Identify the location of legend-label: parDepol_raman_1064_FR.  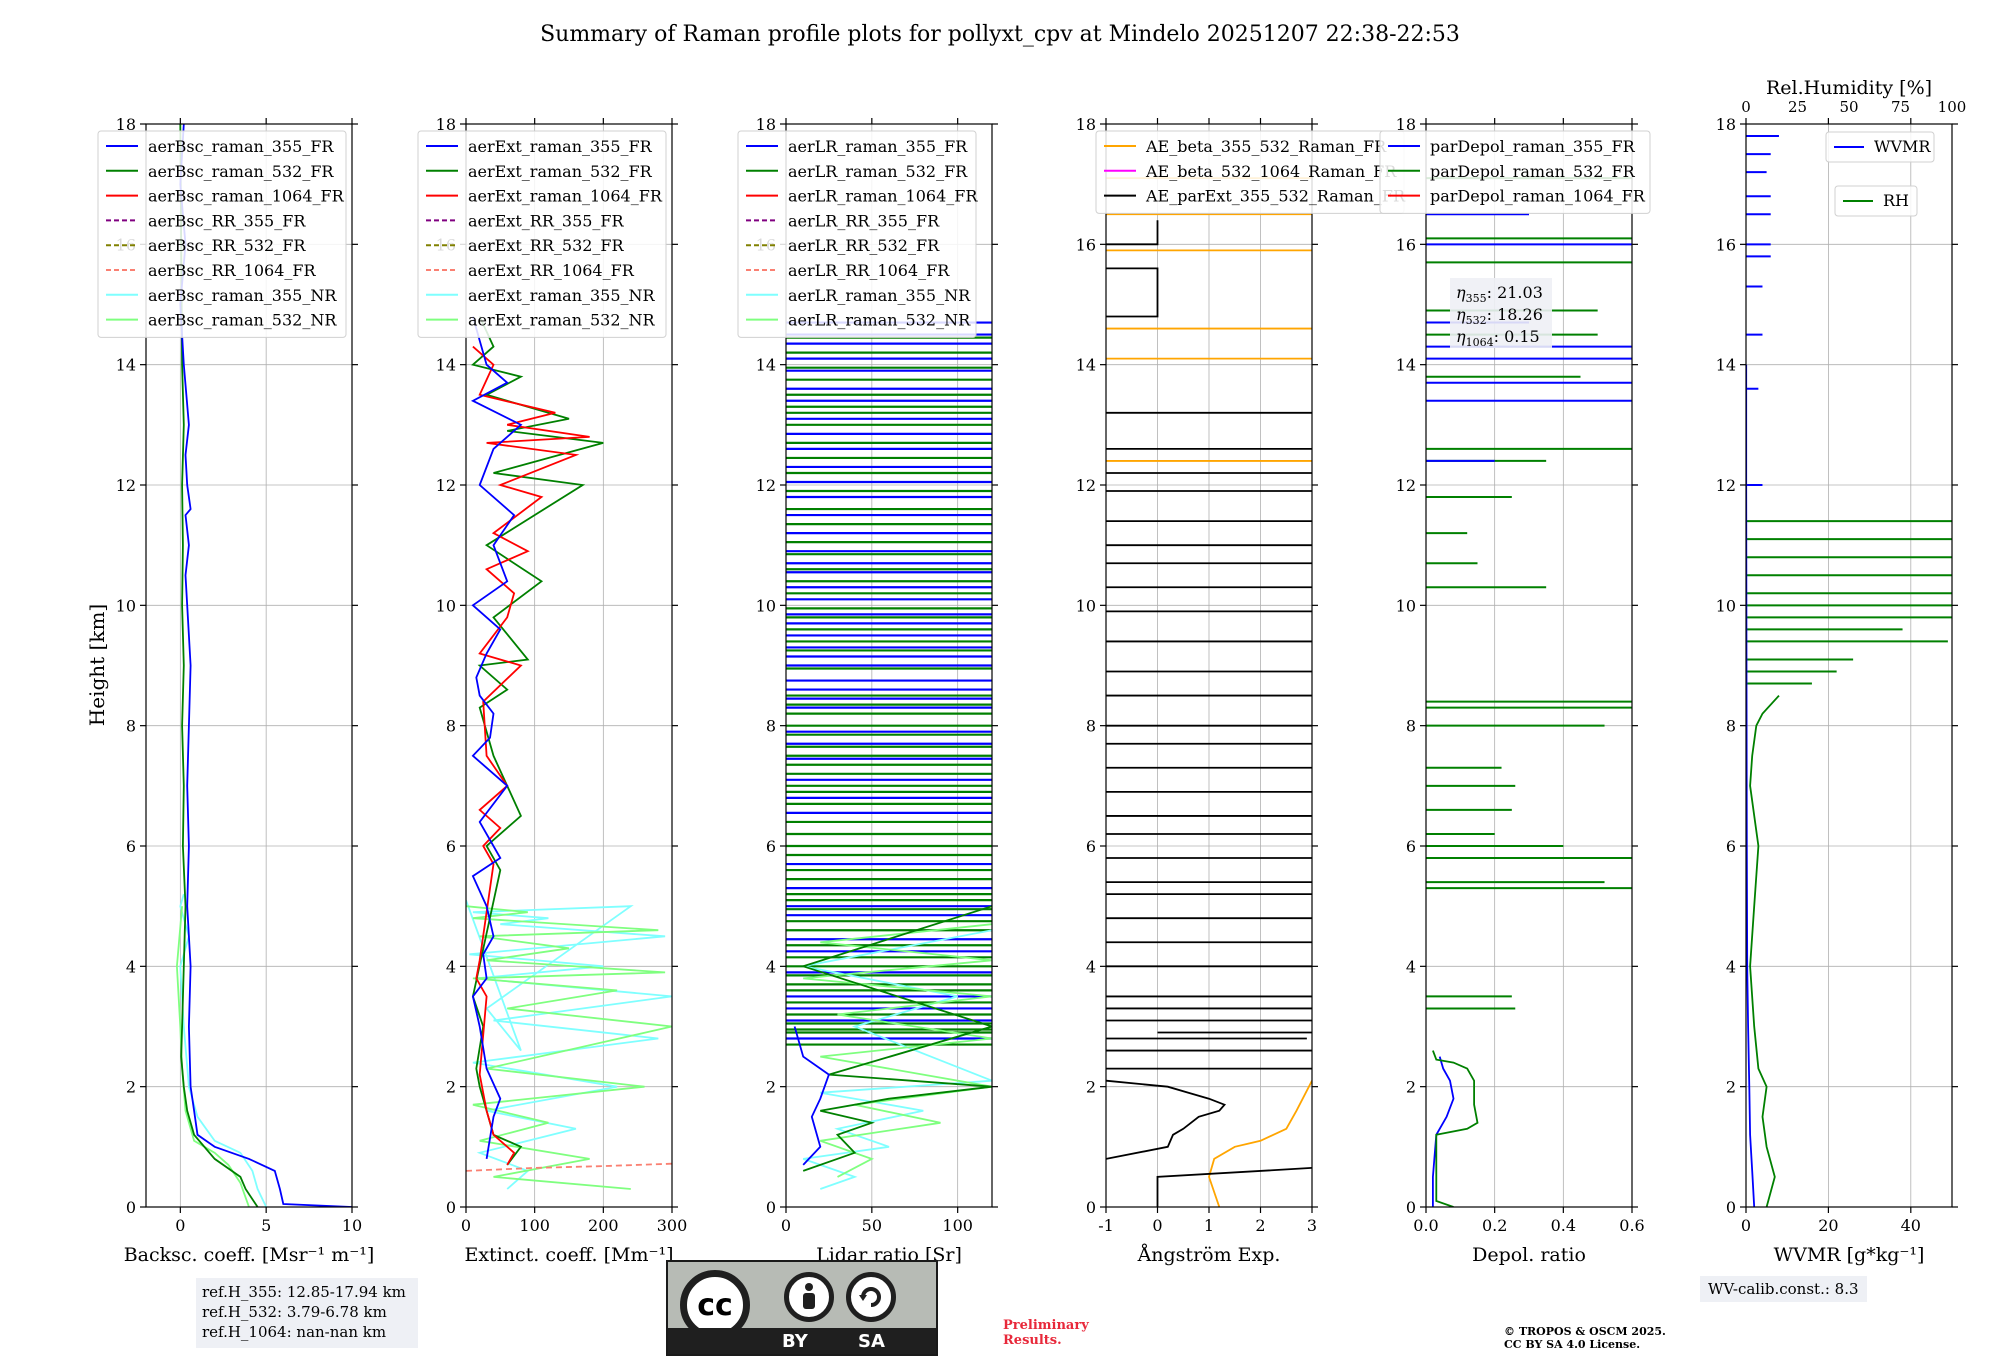
(1538, 196).